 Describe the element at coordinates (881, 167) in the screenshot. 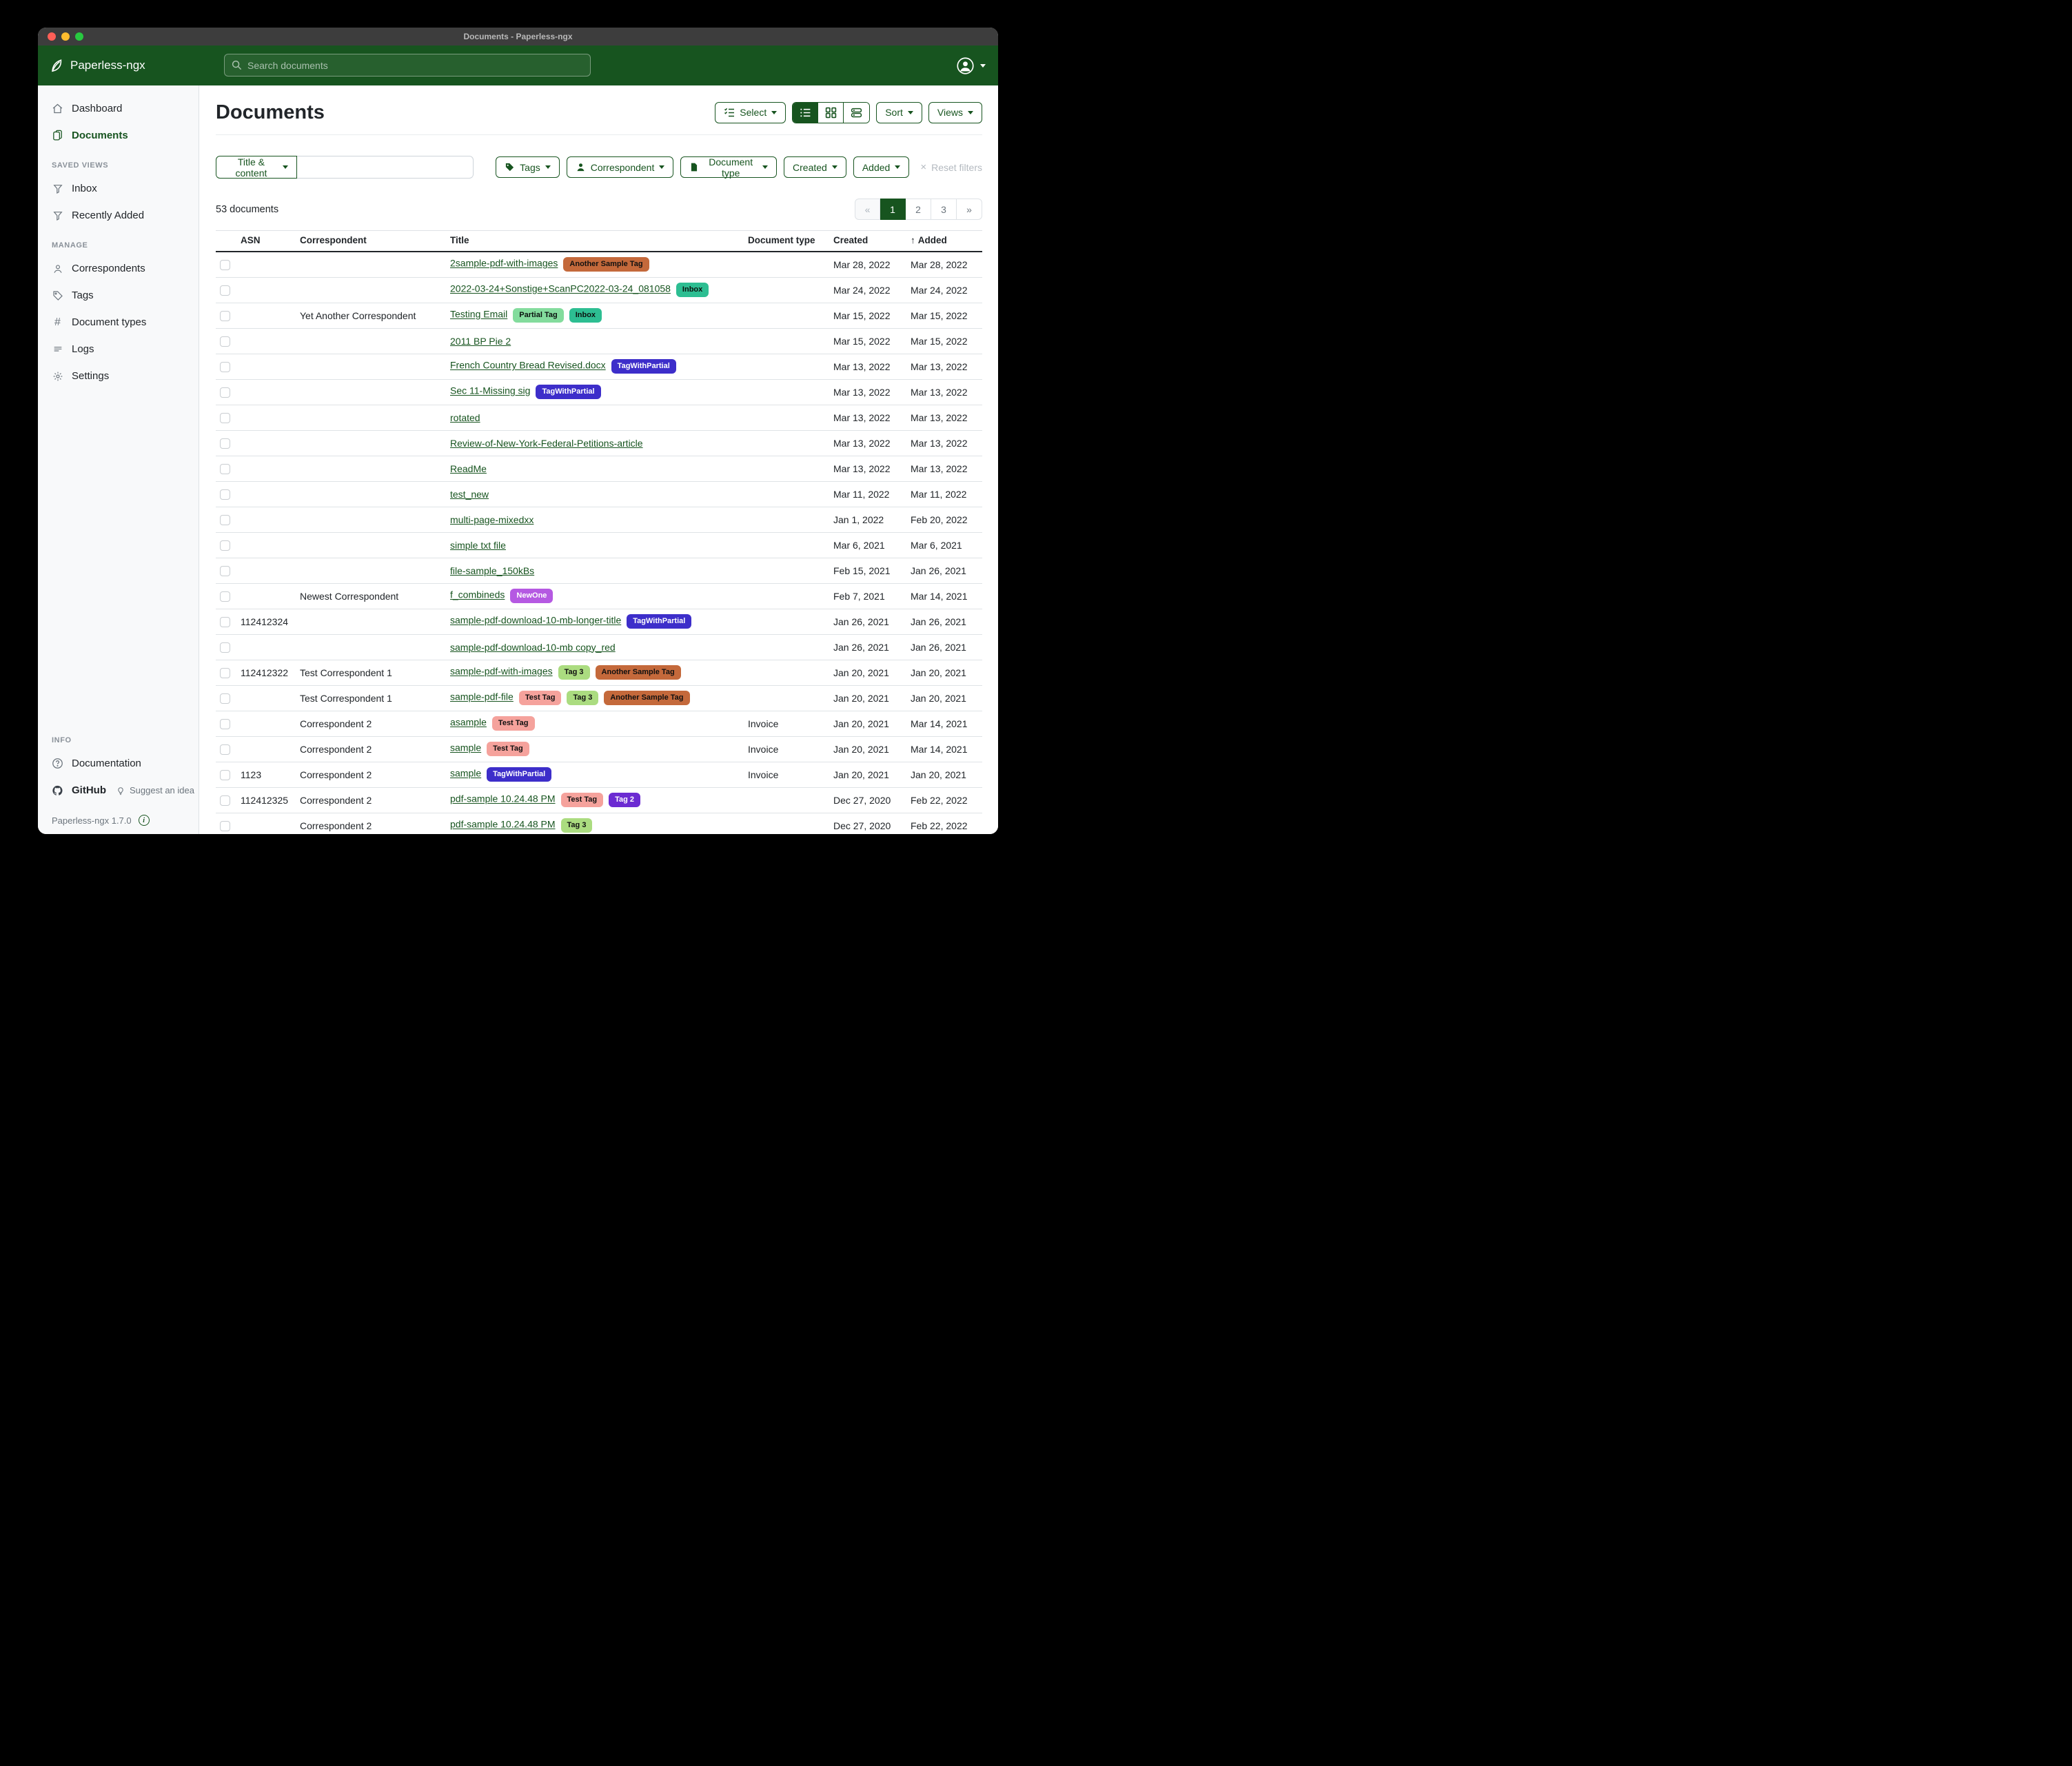

I see `filter-added-button: Added` at that location.